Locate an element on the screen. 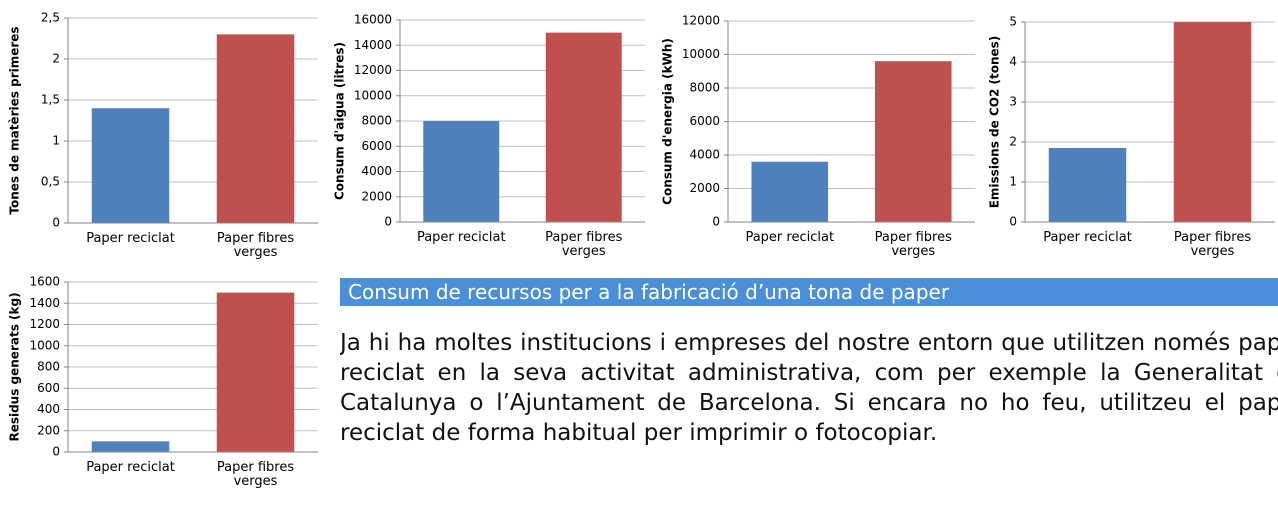 The width and height of the screenshot is (1278, 521). y-axis-title: Emissions de CO2 (tones) is located at coordinates (995, 122).